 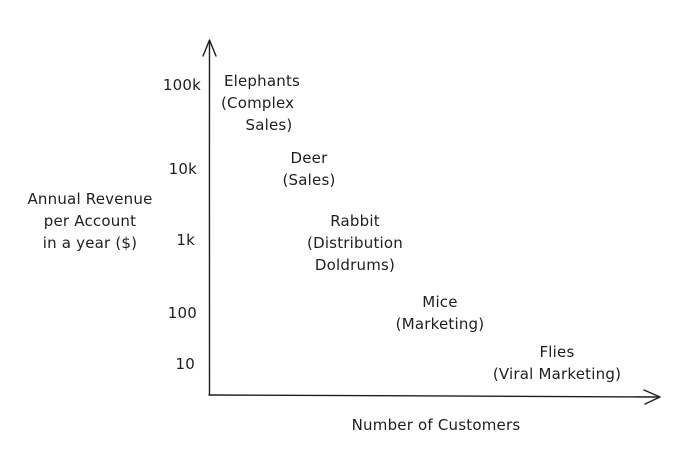 What do you see at coordinates (90, 221) in the screenshot?
I see `y-axis-label-line-2: per Account` at bounding box center [90, 221].